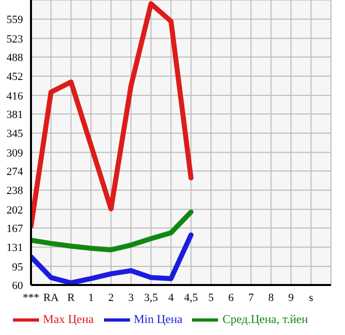 The width and height of the screenshot is (345, 335). I want to click on y-tick-label: 452, so click(14, 77).